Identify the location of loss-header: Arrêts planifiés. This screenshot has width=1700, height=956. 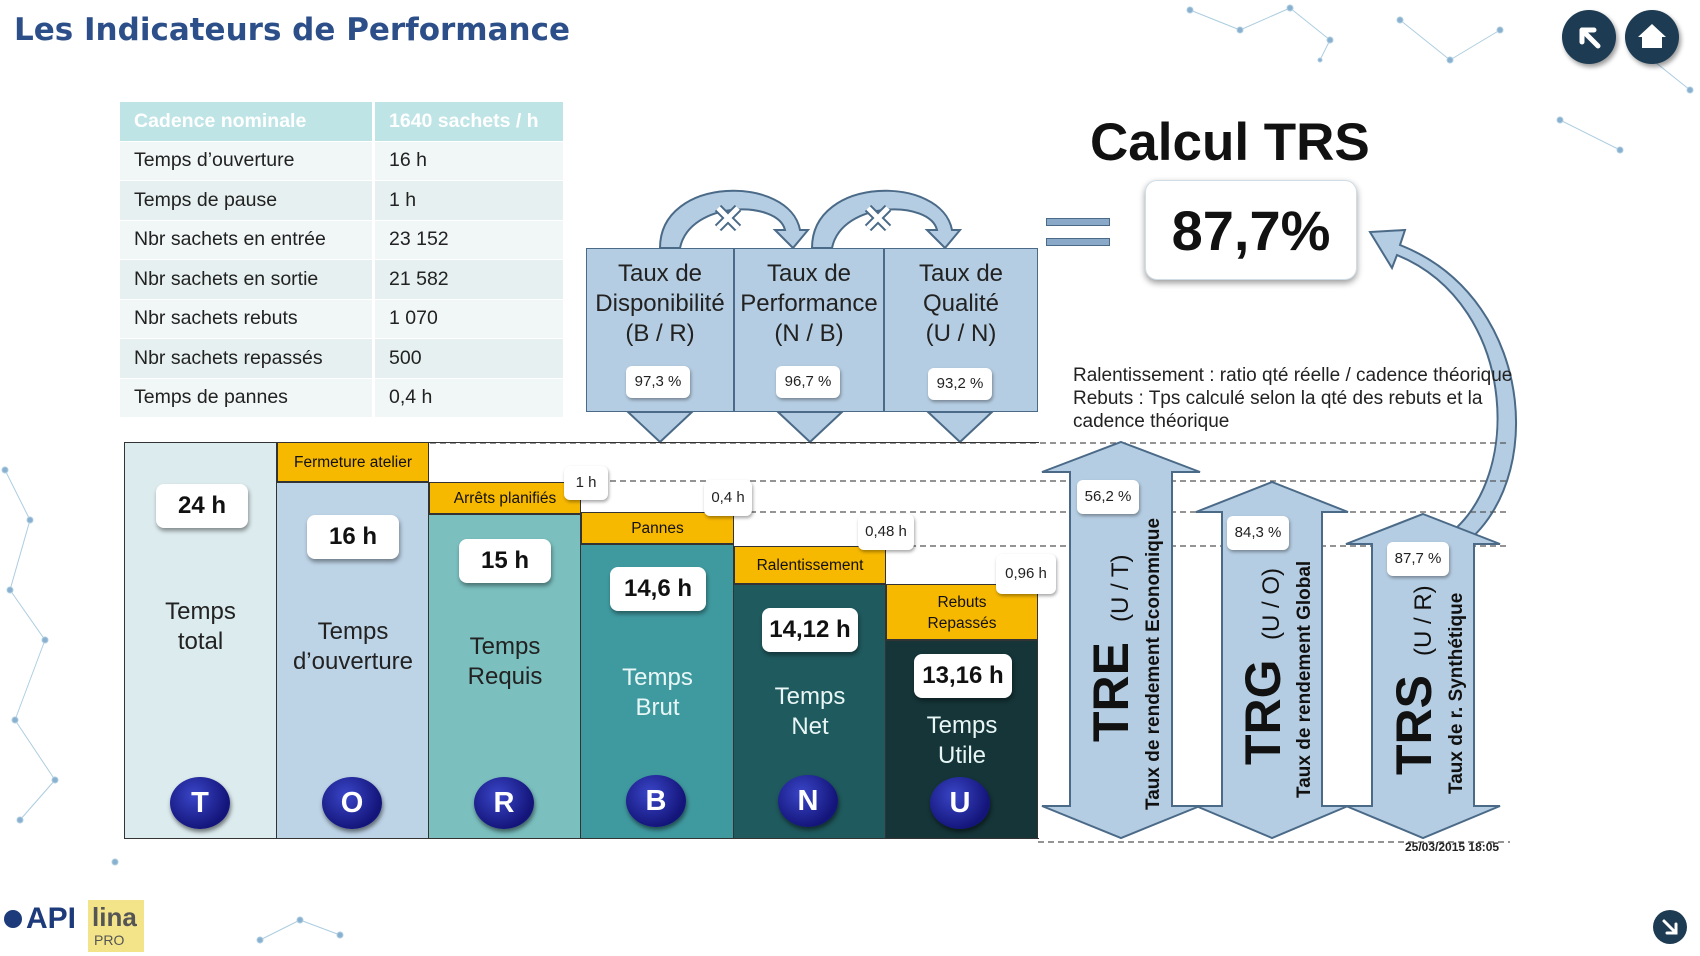
(505, 498).